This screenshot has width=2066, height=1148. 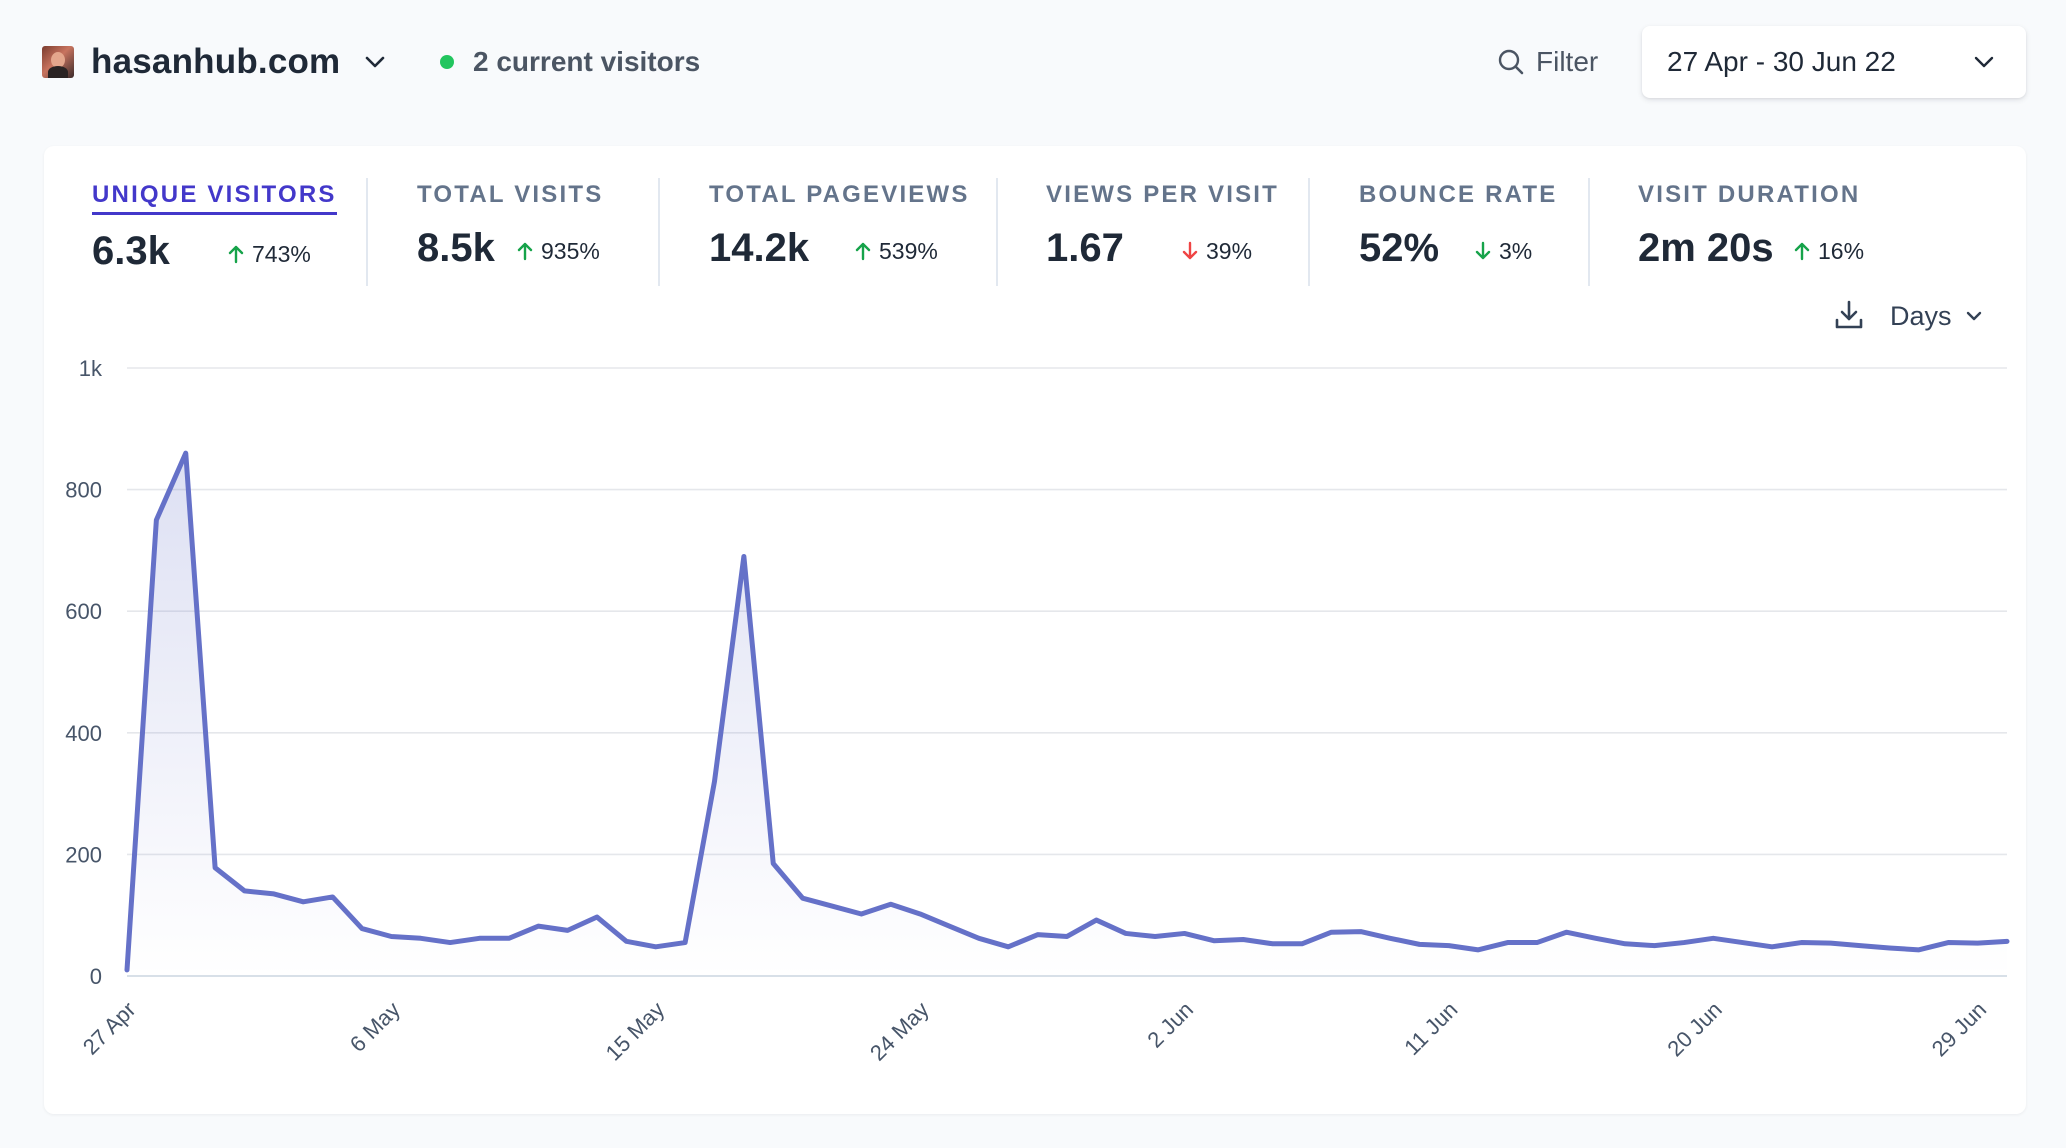 What do you see at coordinates (91, 368) in the screenshot?
I see `y-tick-label: 1k` at bounding box center [91, 368].